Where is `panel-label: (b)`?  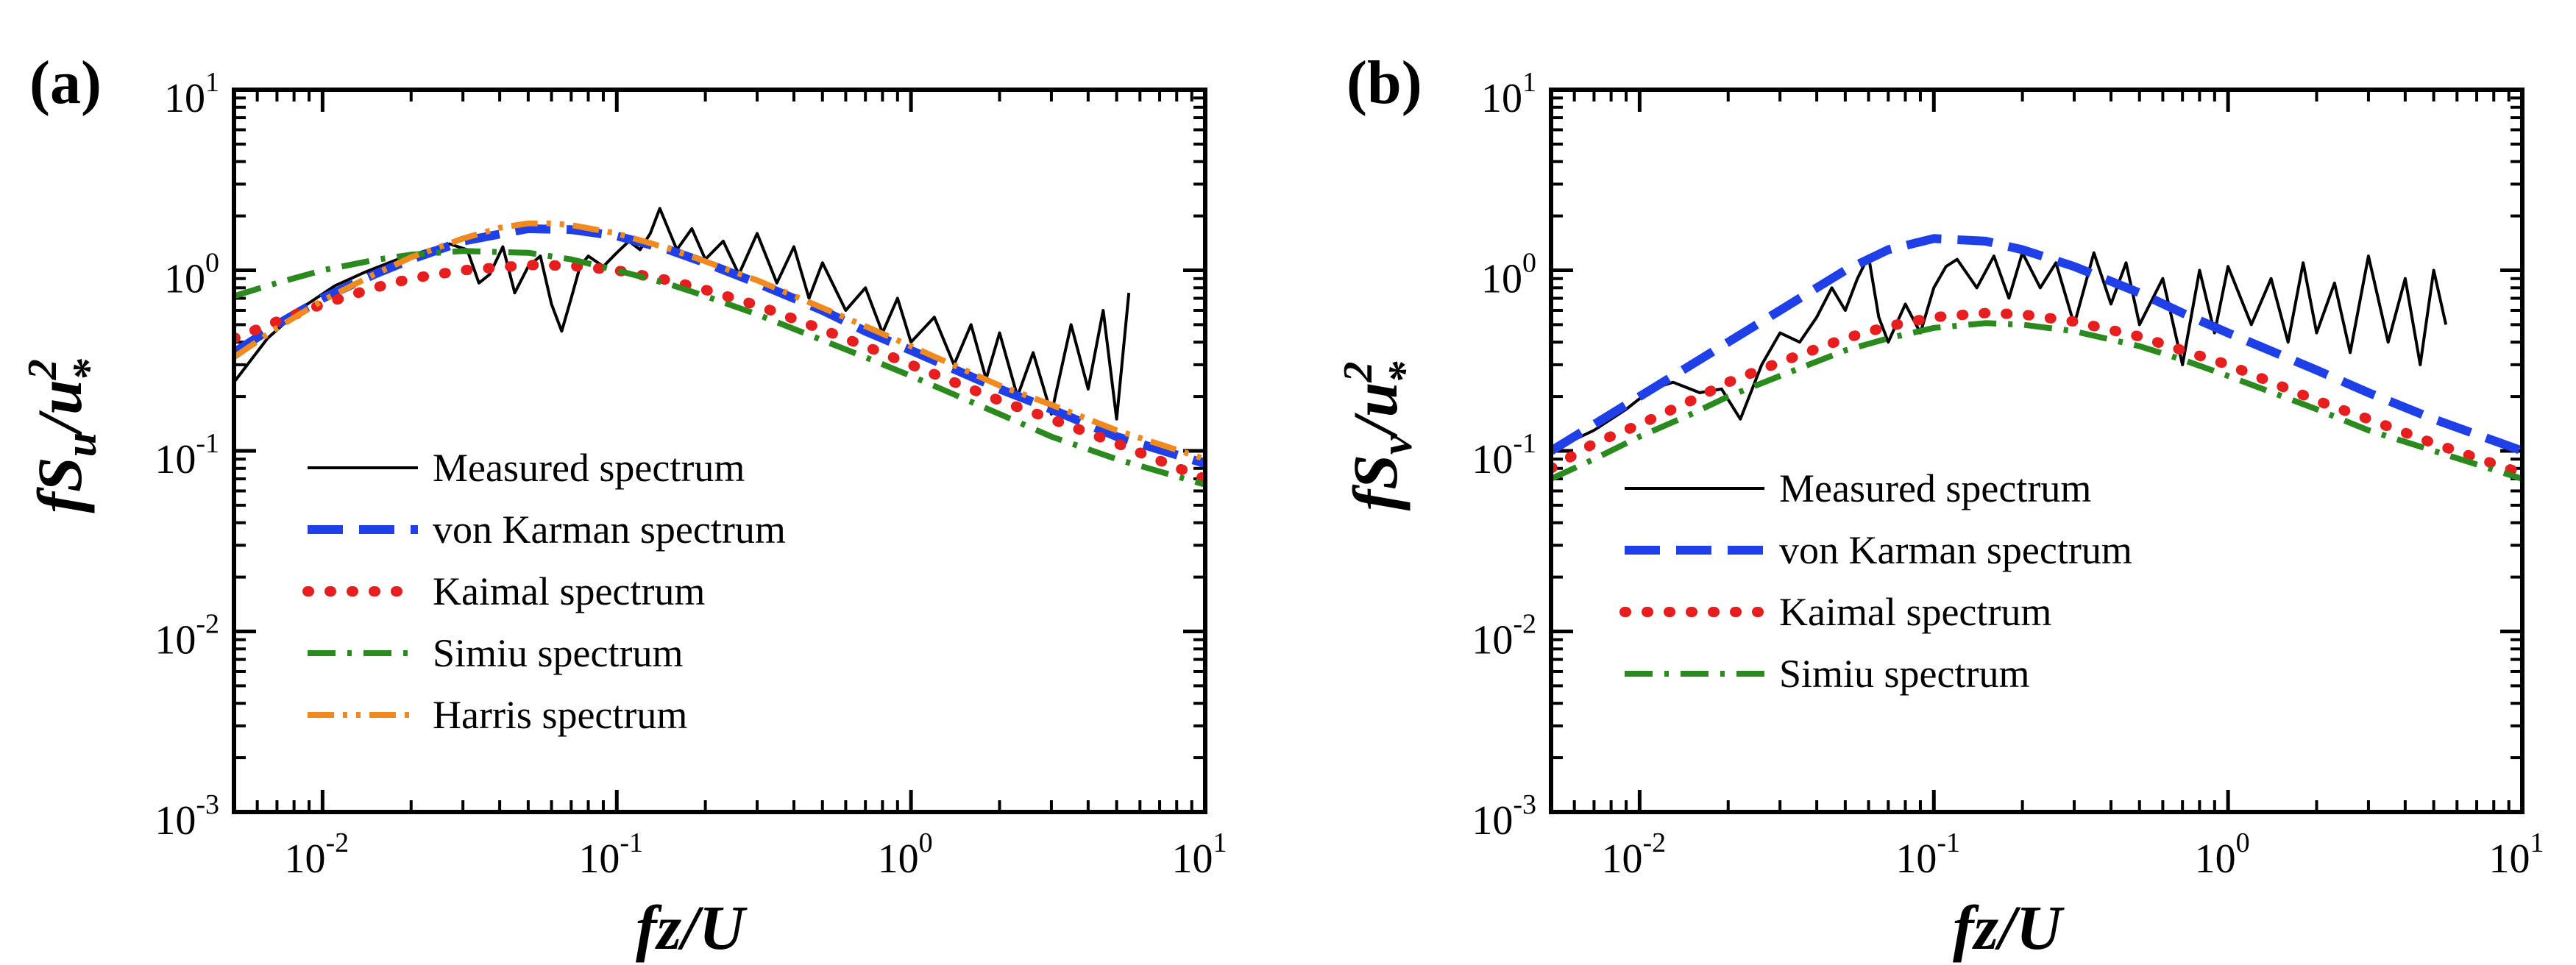
panel-label: (b) is located at coordinates (1384, 83).